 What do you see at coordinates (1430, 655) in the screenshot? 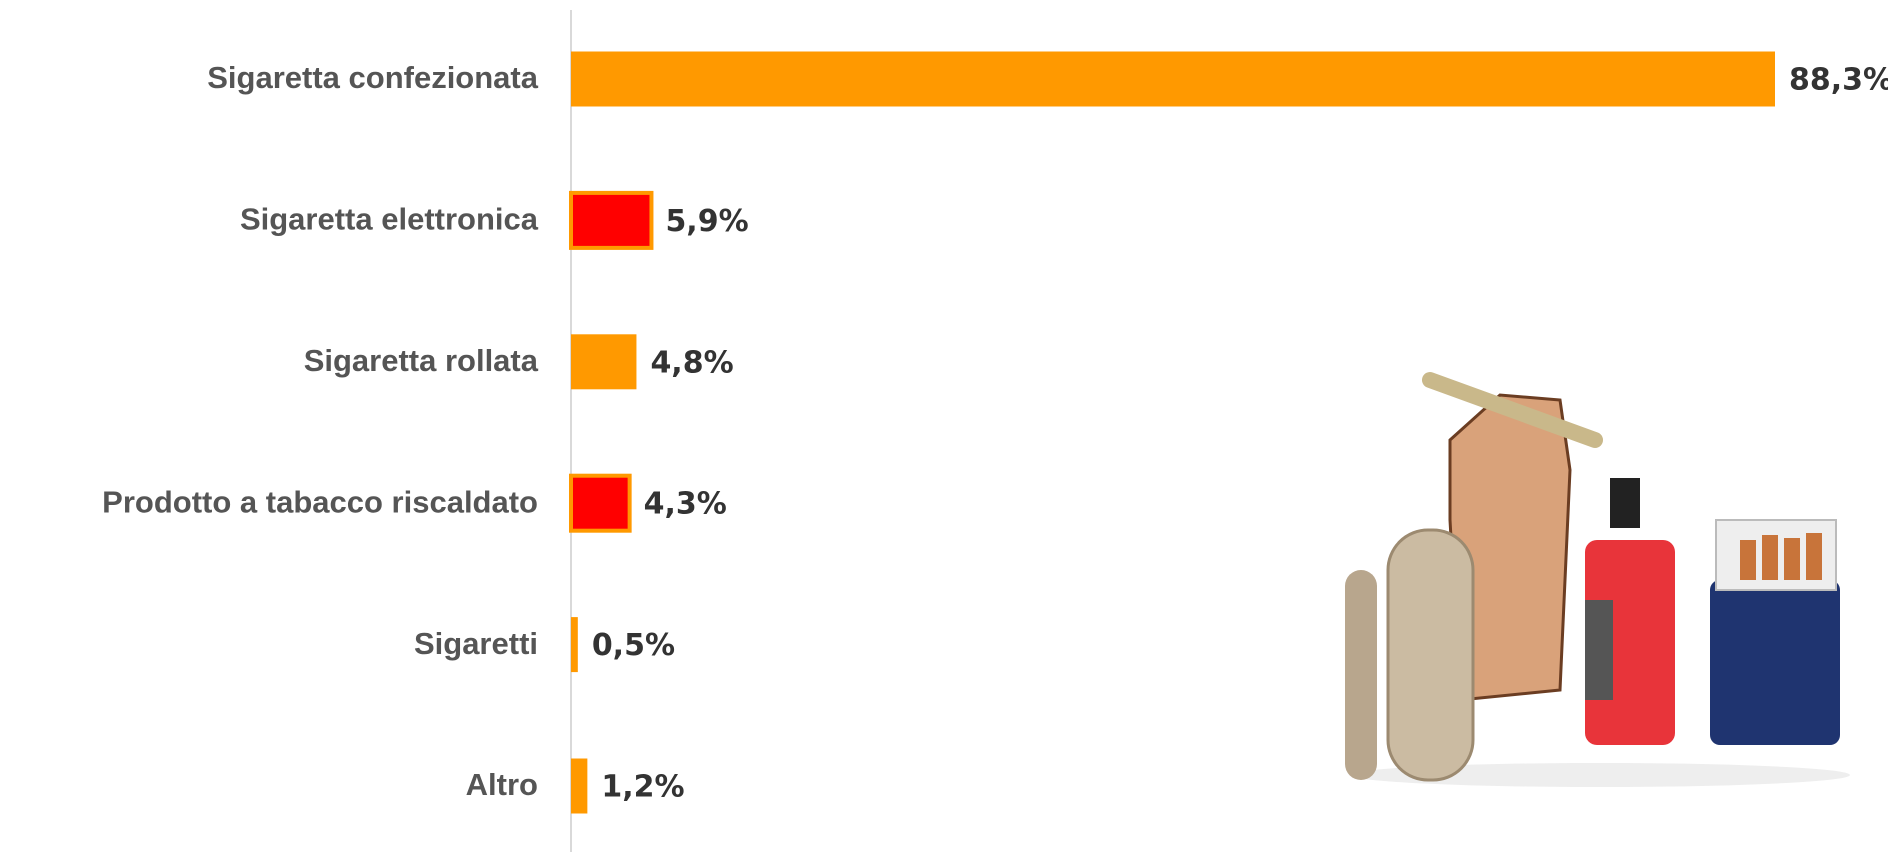
I see `heat-device` at bounding box center [1430, 655].